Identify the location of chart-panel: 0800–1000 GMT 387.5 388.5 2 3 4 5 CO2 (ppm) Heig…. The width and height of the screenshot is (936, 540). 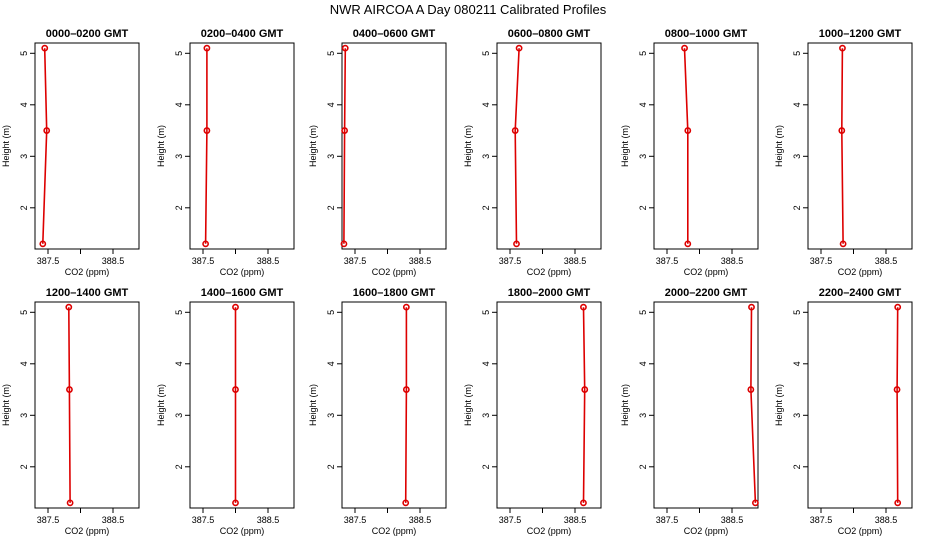
(689, 152).